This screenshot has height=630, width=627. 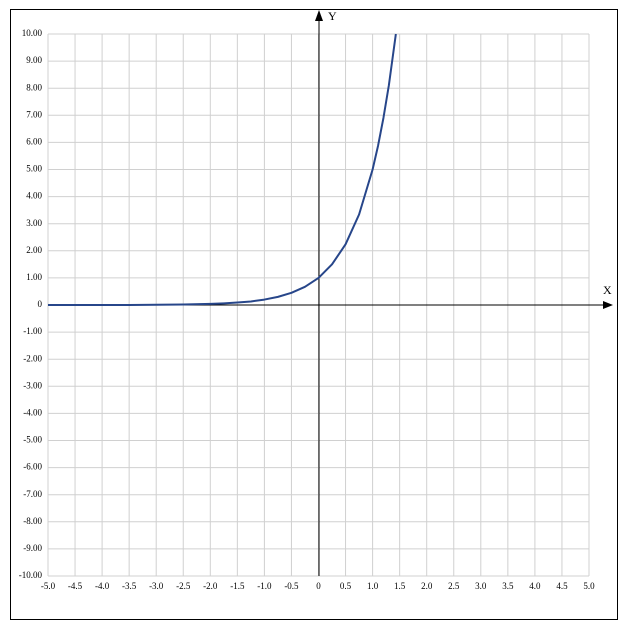 What do you see at coordinates (373, 586) in the screenshot?
I see `x-tick-label: 1.0` at bounding box center [373, 586].